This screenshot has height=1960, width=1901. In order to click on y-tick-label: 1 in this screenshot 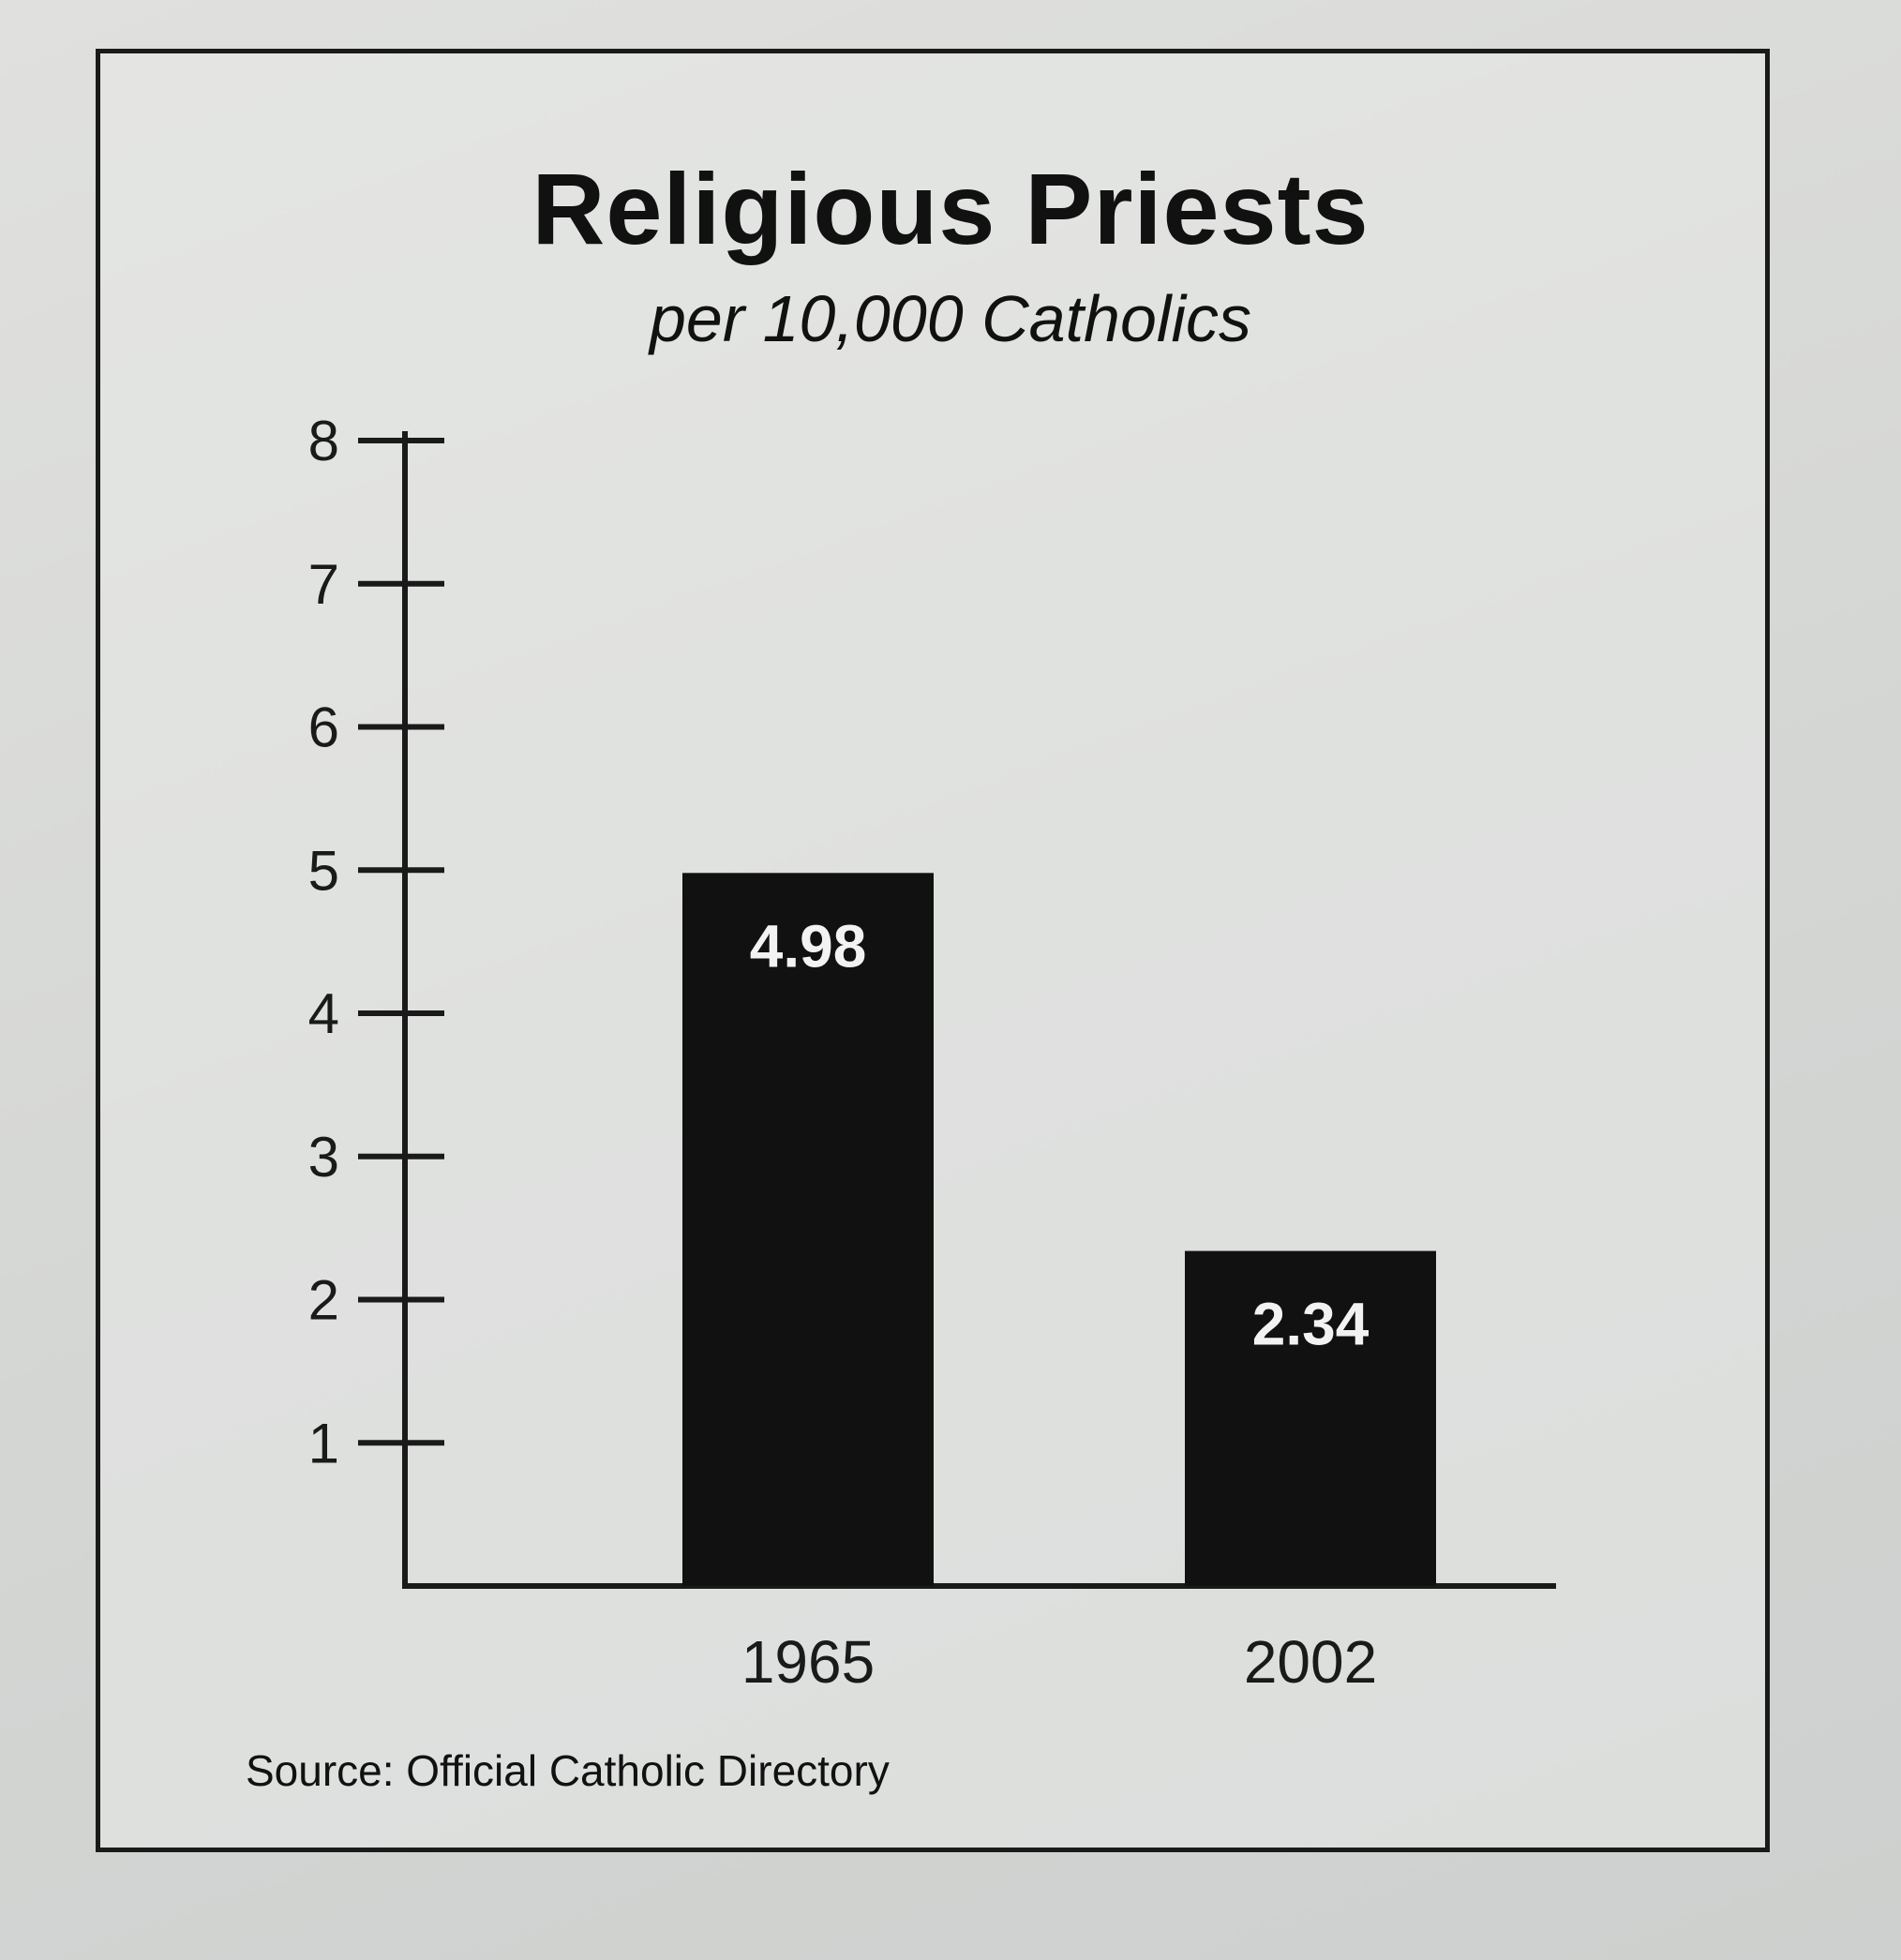, I will do `click(323, 1443)`.